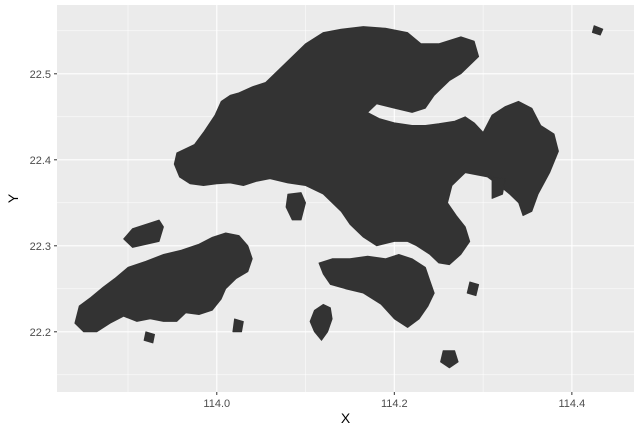 The height and width of the screenshot is (433, 640). What do you see at coordinates (394, 404) in the screenshot?
I see `x-tick-label: 114.2` at bounding box center [394, 404].